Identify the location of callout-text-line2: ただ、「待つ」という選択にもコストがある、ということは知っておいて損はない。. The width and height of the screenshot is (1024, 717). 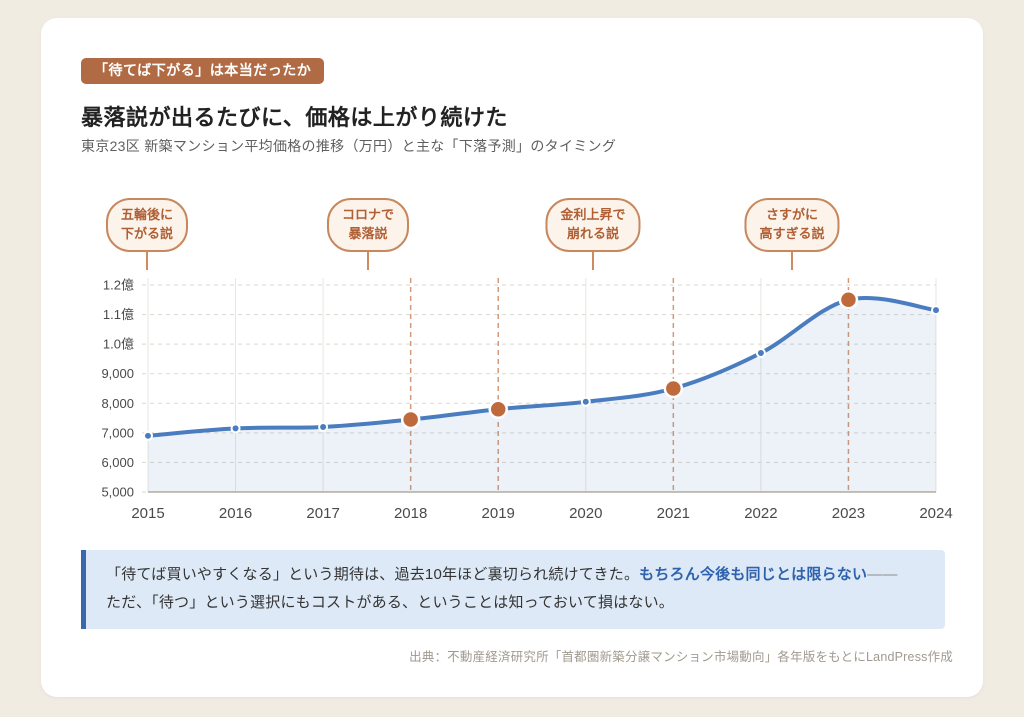
(390, 602).